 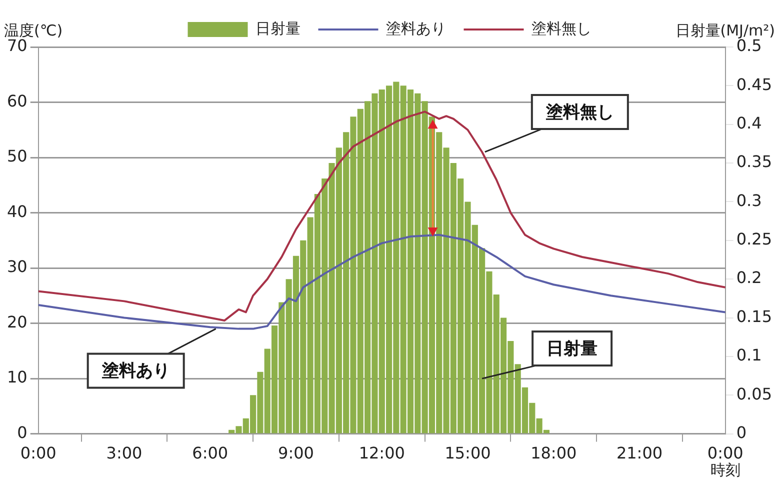 I want to click on y2-tick-label: 0.4, so click(x=749, y=123).